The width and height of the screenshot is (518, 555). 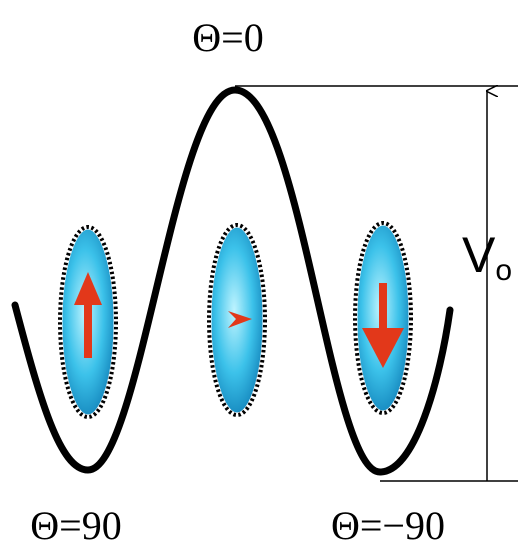 I want to click on label-top: Θ=0, so click(x=227, y=37).